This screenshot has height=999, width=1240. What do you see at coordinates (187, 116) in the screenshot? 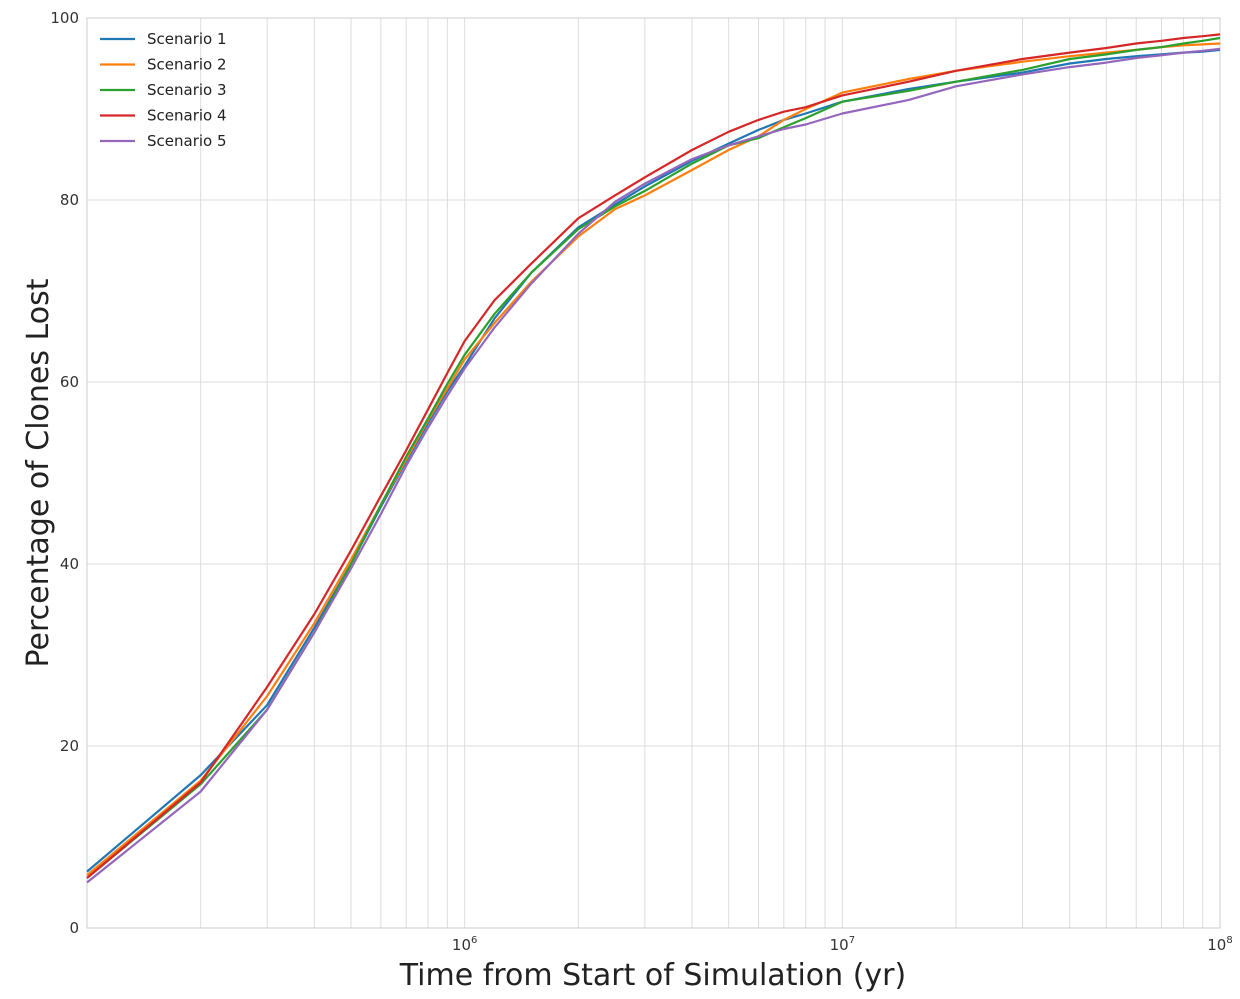
I see `legend-label: Scenario 4` at bounding box center [187, 116].